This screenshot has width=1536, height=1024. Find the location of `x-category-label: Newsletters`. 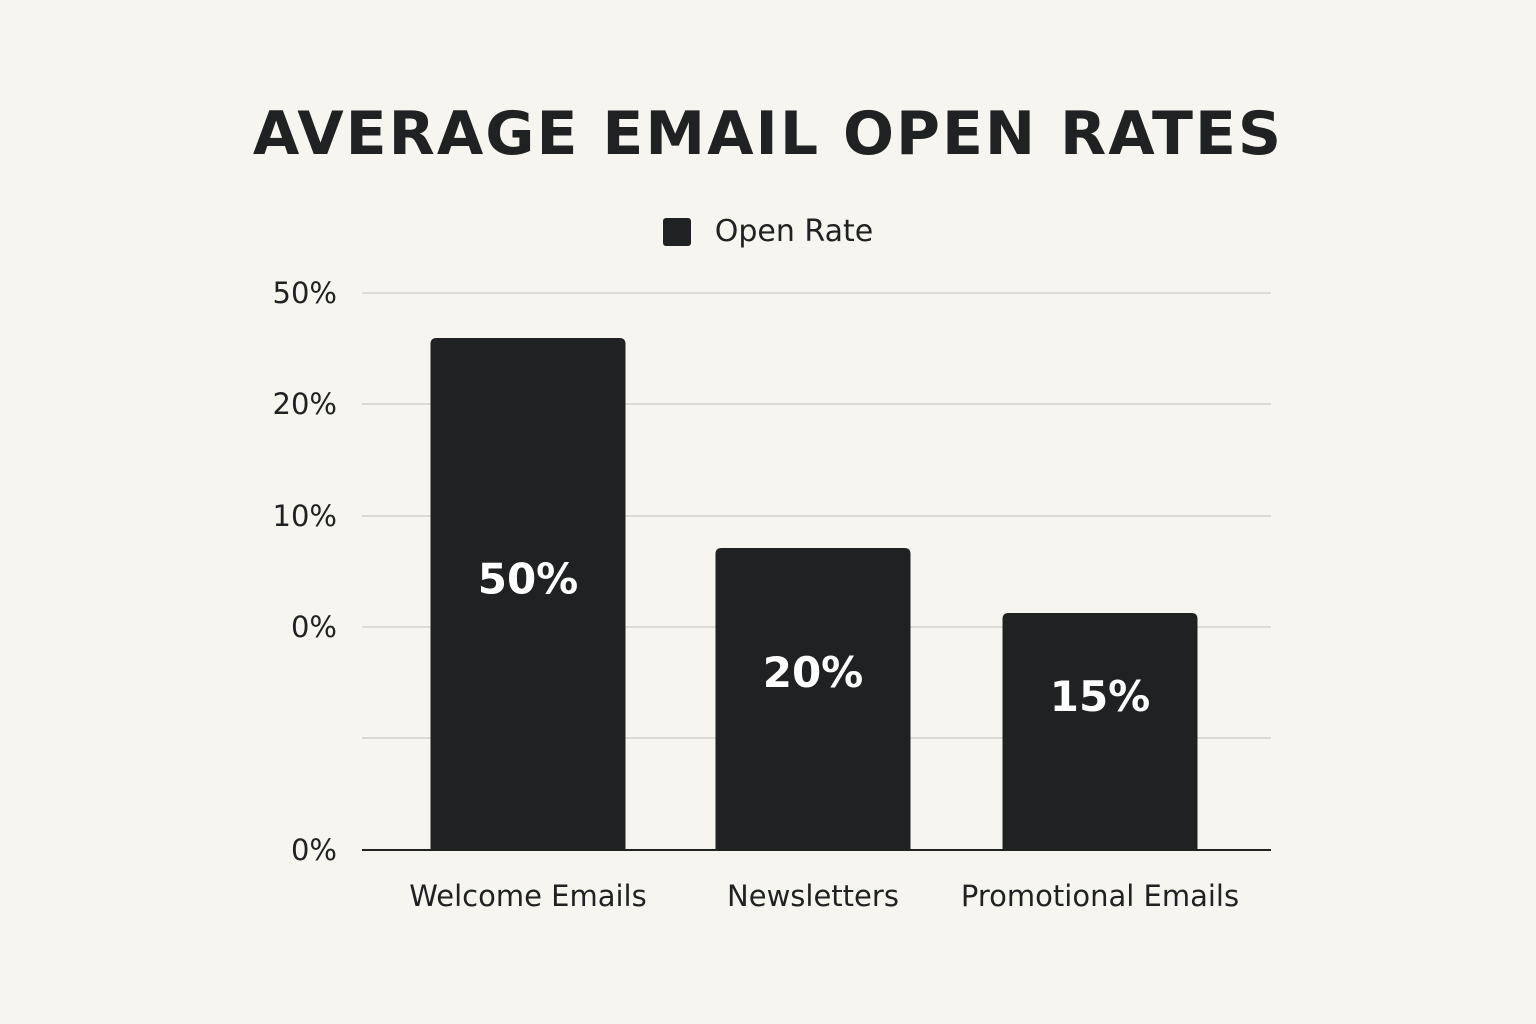

x-category-label: Newsletters is located at coordinates (813, 896).